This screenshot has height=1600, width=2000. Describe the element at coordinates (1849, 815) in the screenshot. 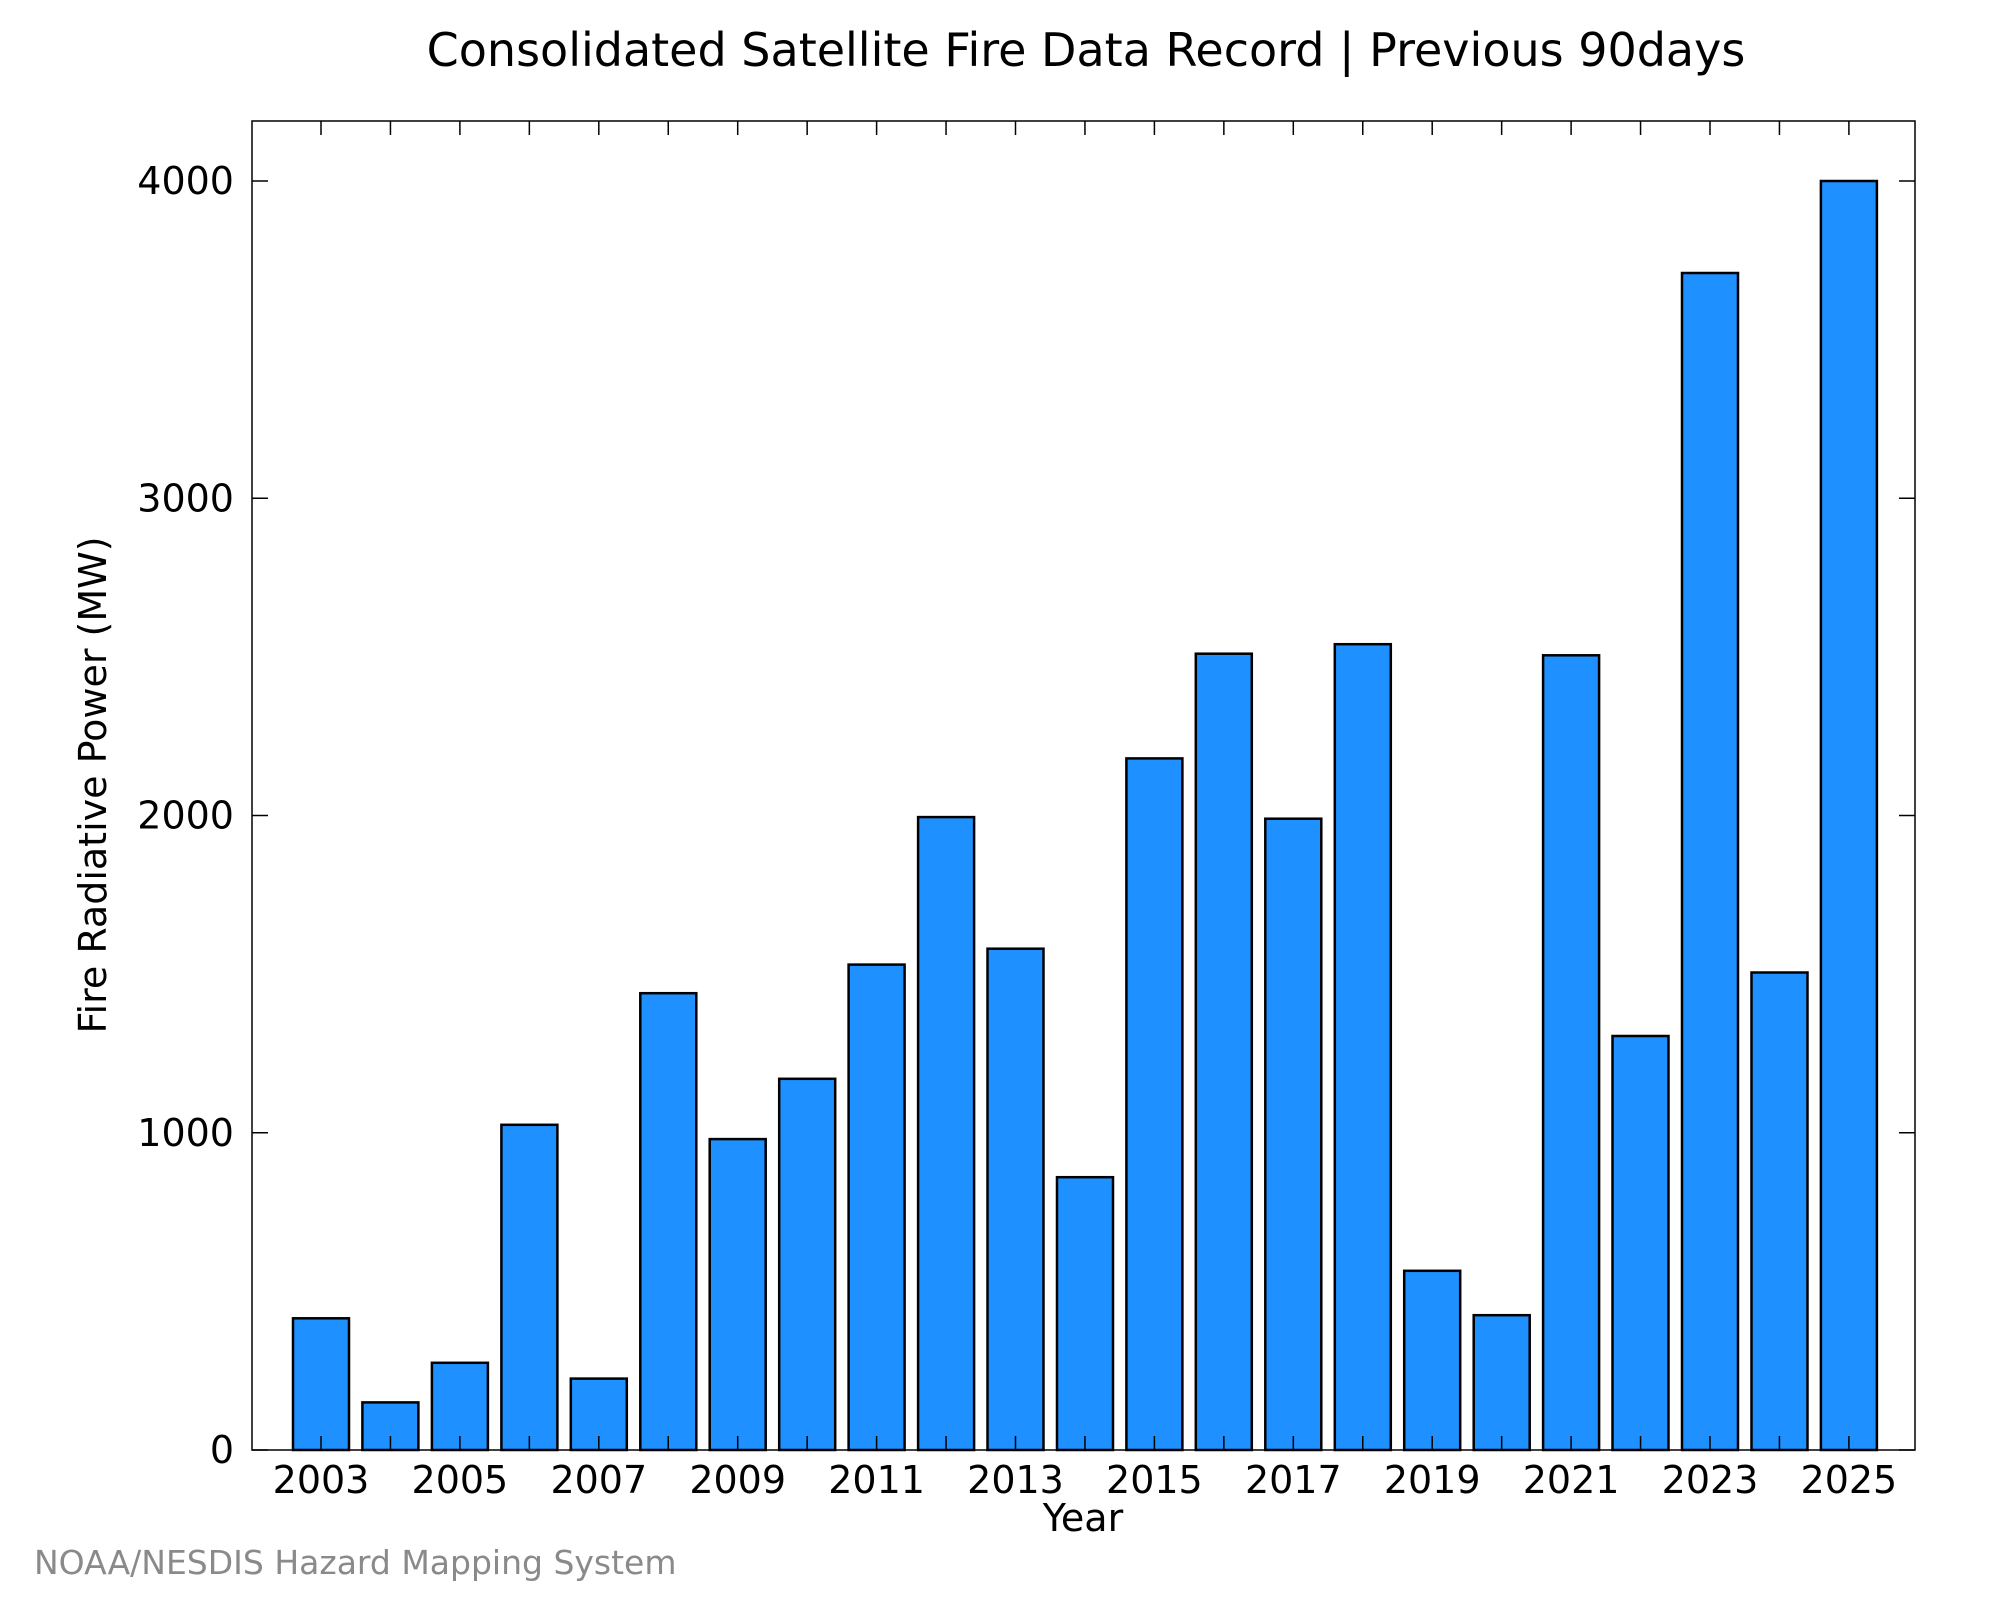

I see `bar-2025` at that location.